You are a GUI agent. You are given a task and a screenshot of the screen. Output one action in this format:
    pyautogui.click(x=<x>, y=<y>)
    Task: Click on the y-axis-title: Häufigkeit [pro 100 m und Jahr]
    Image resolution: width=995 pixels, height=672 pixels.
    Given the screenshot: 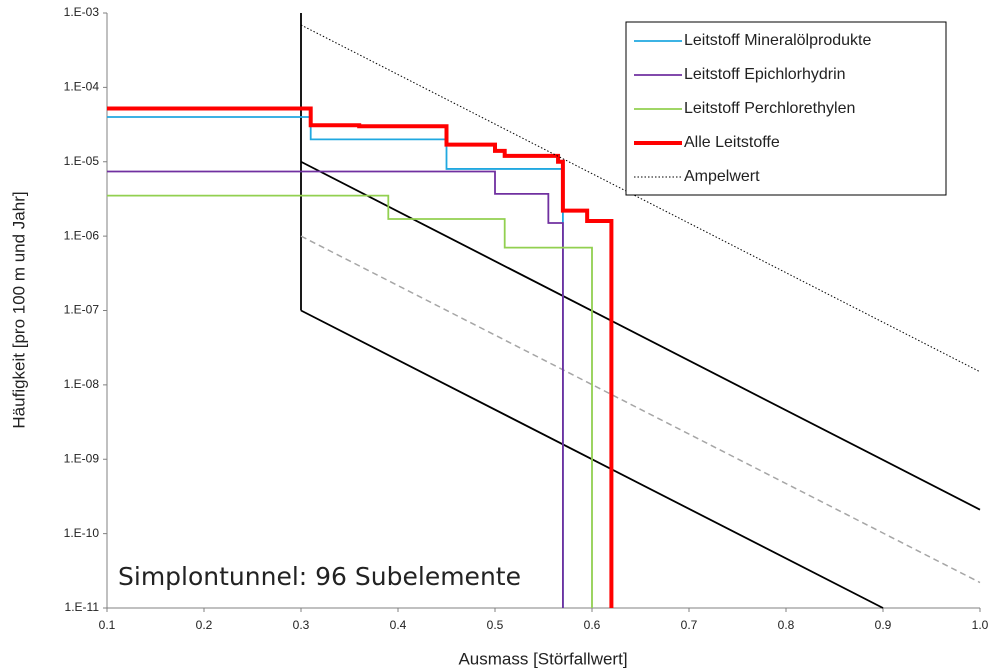 What is the action you would take?
    pyautogui.click(x=18, y=309)
    